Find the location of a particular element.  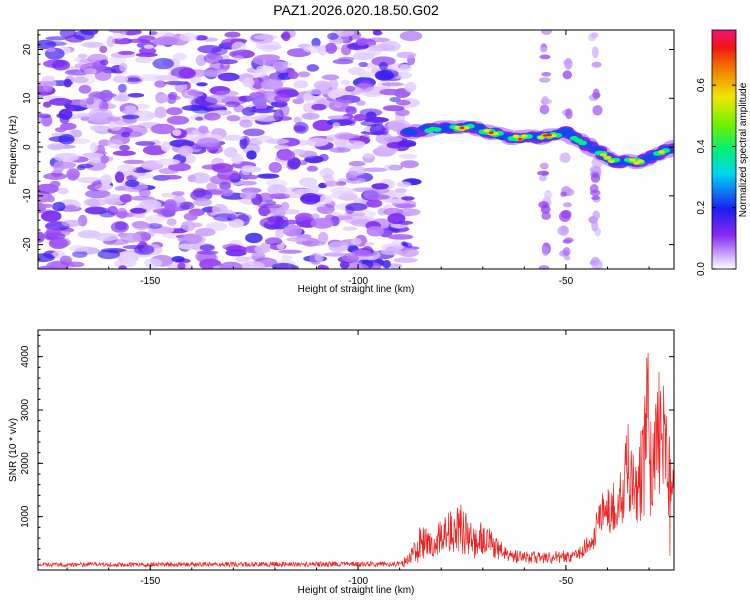

colorbar-tick-label: 0.2 is located at coordinates (701, 207).